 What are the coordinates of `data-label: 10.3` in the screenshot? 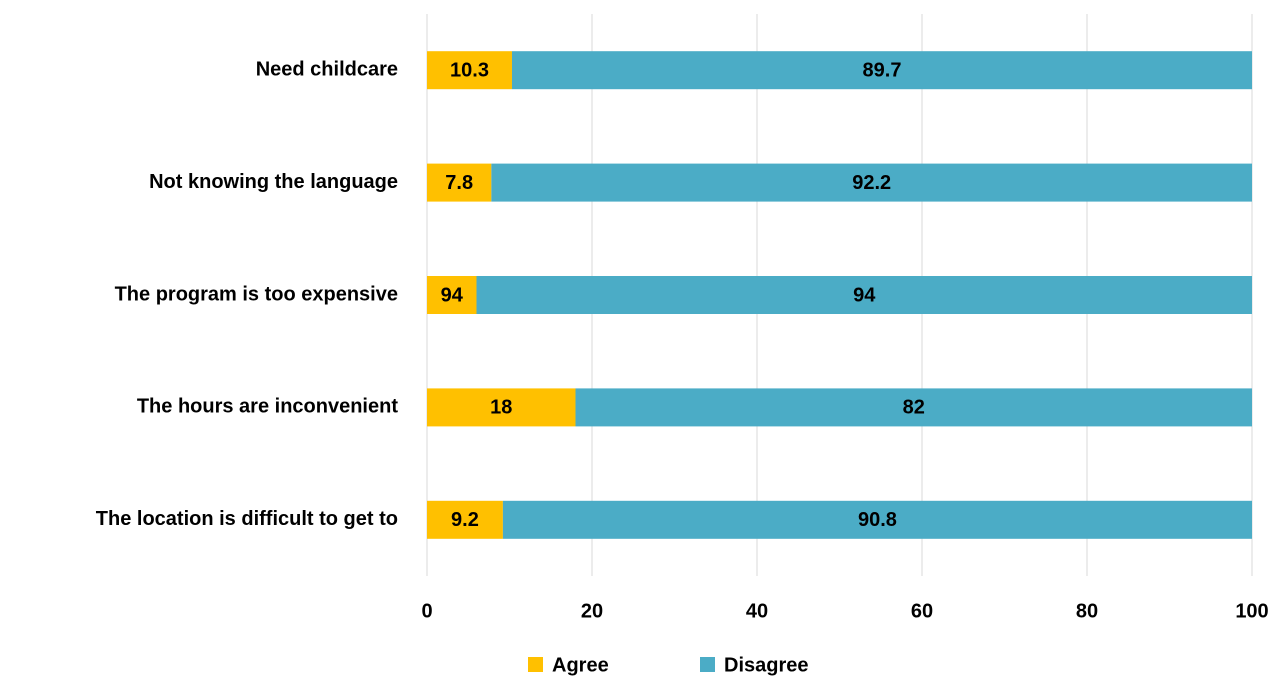 It's located at (469, 70).